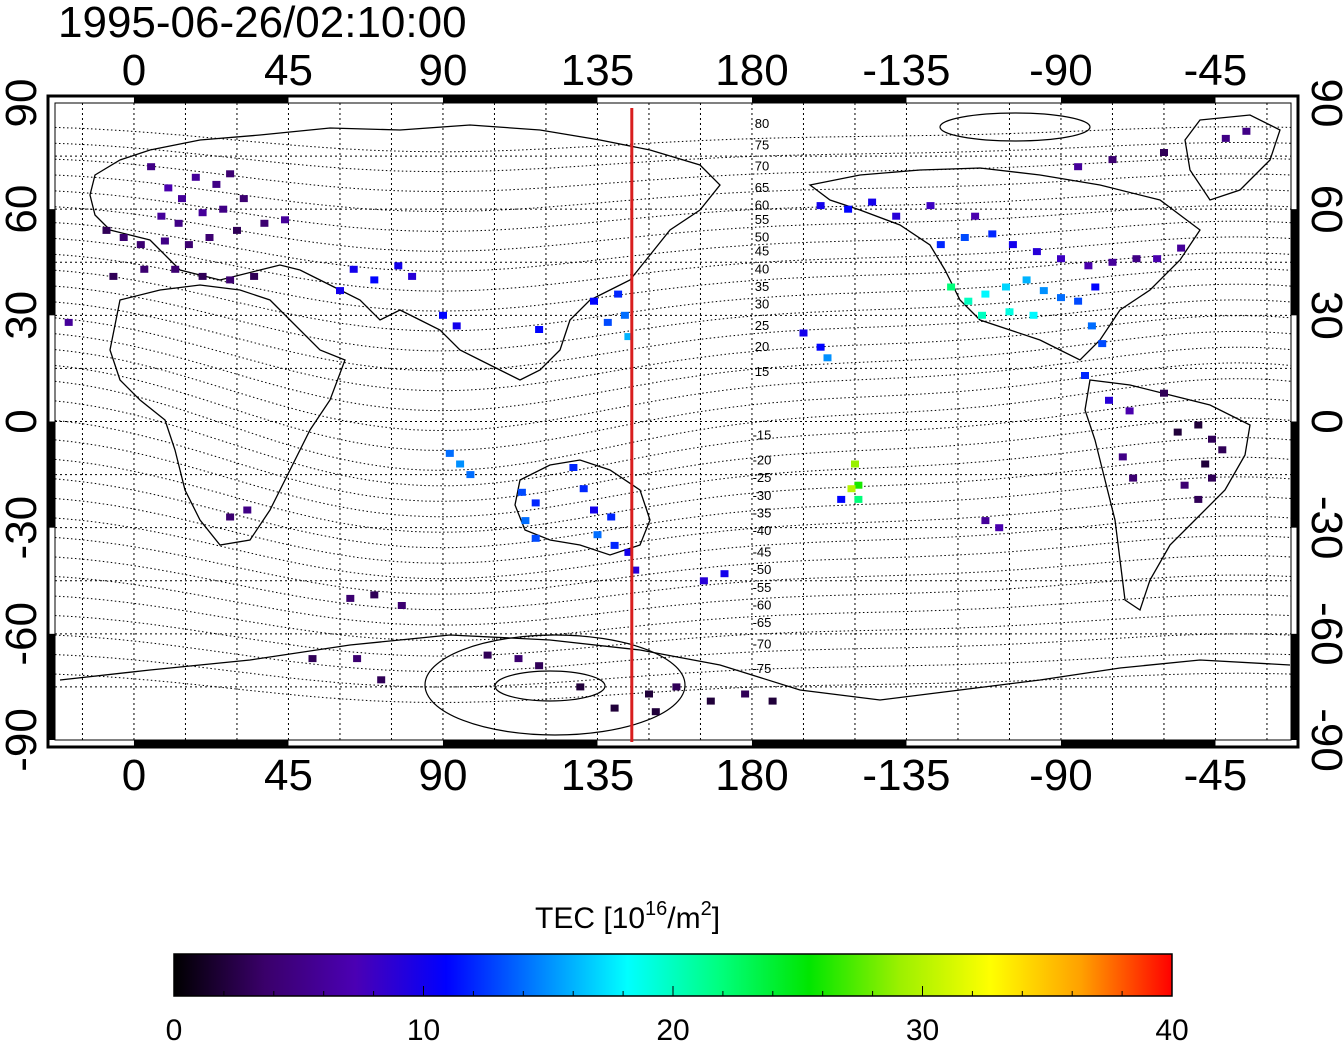 This screenshot has height=1048, width=1344. What do you see at coordinates (211, 99) in the screenshot?
I see `top-scale-bar` at bounding box center [211, 99].